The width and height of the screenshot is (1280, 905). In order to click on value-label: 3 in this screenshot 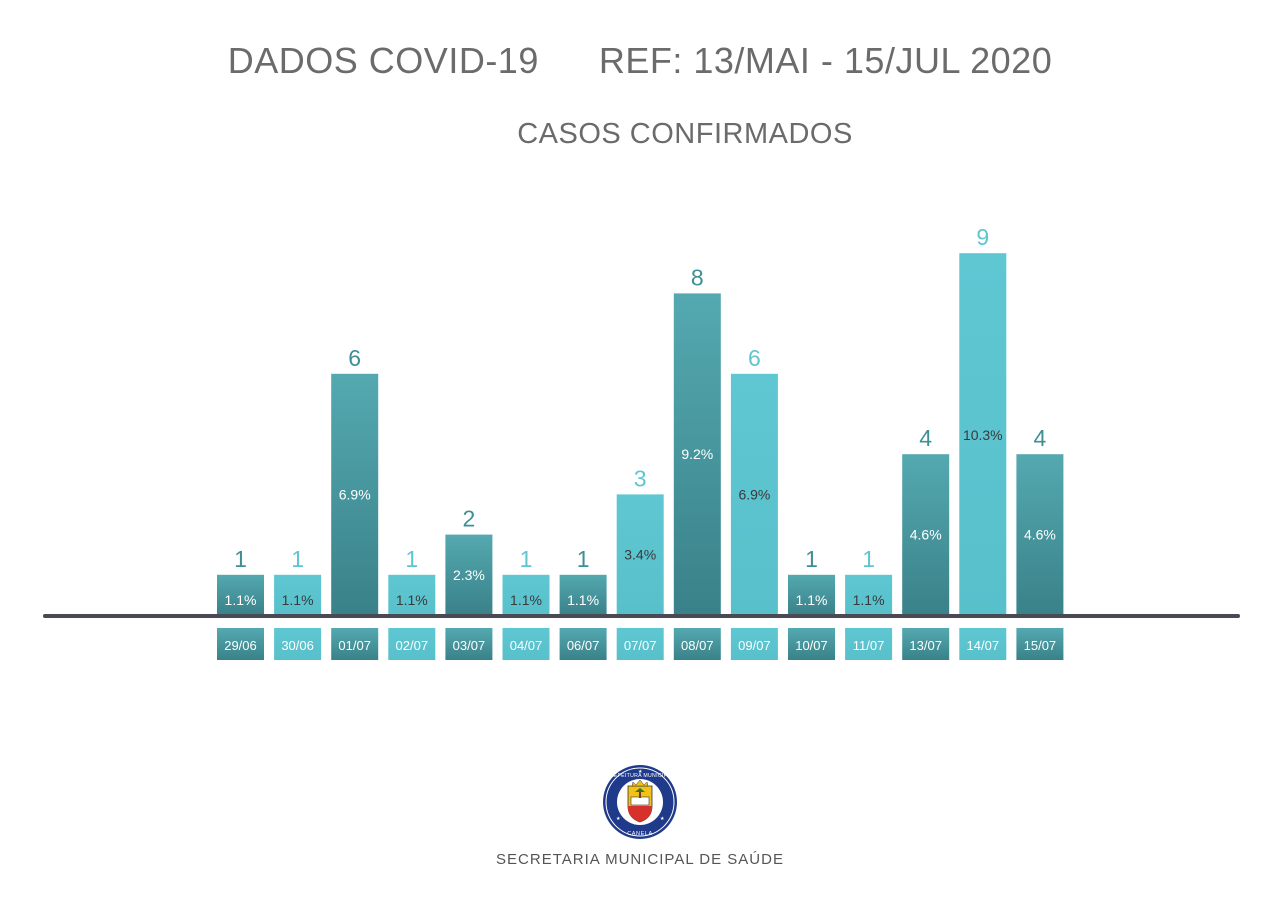, I will do `click(640, 478)`.